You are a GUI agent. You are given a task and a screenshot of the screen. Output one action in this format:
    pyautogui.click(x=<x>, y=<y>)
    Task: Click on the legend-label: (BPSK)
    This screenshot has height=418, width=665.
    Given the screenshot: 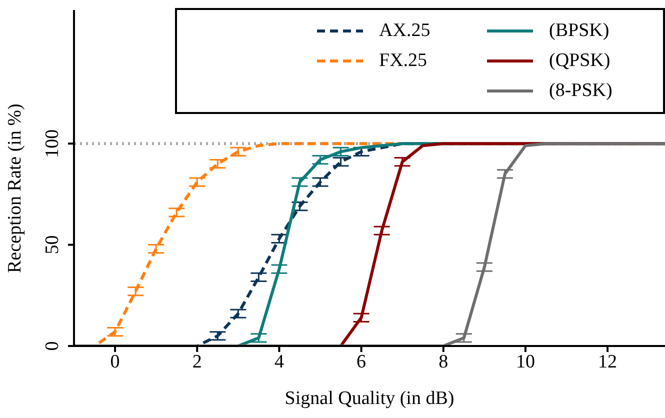 What is the action you would take?
    pyautogui.click(x=579, y=31)
    